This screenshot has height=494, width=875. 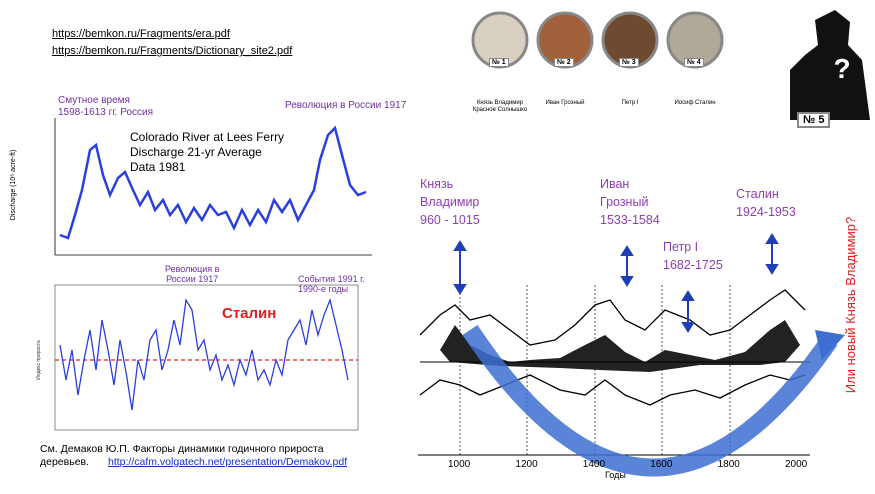 What do you see at coordinates (814, 120) in the screenshot?
I see `number-badge: № 5` at bounding box center [814, 120].